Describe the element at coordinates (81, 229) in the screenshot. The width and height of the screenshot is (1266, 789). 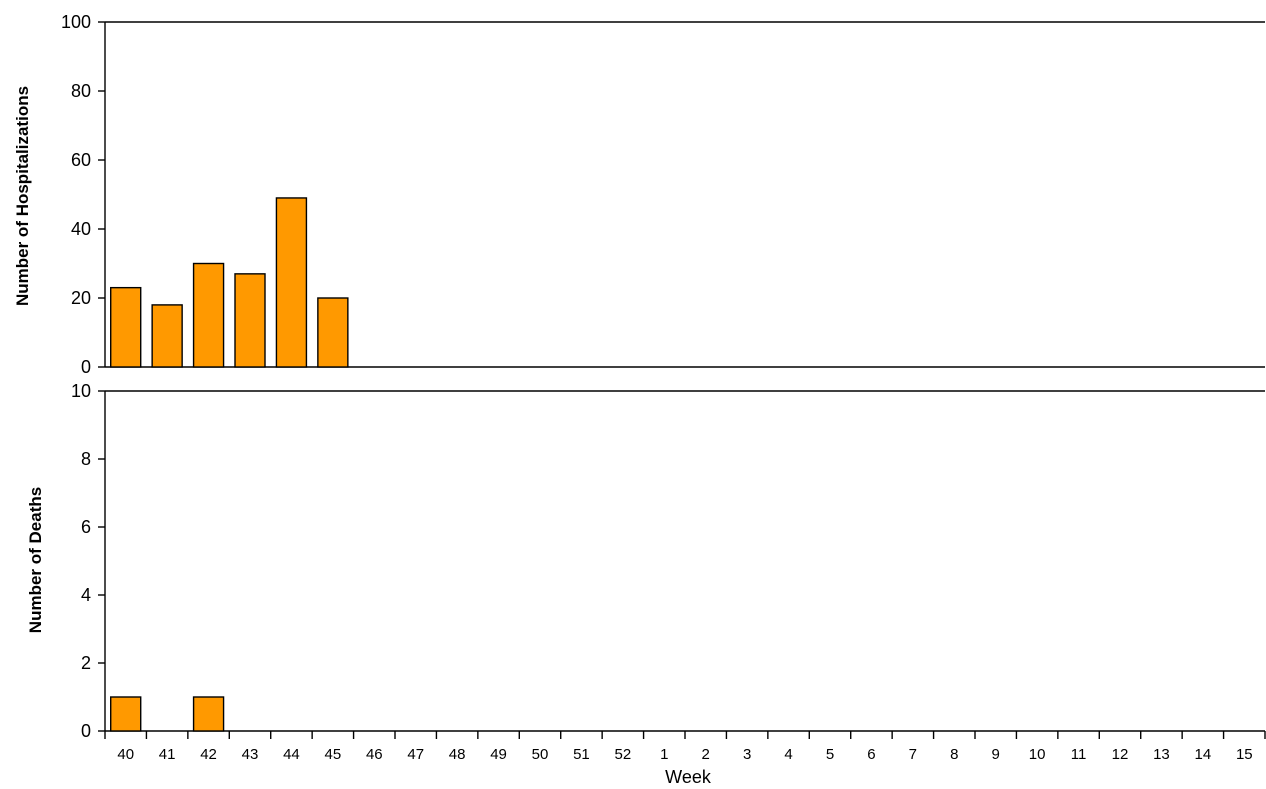
I see `hosp-y-tick-label: 40` at that location.